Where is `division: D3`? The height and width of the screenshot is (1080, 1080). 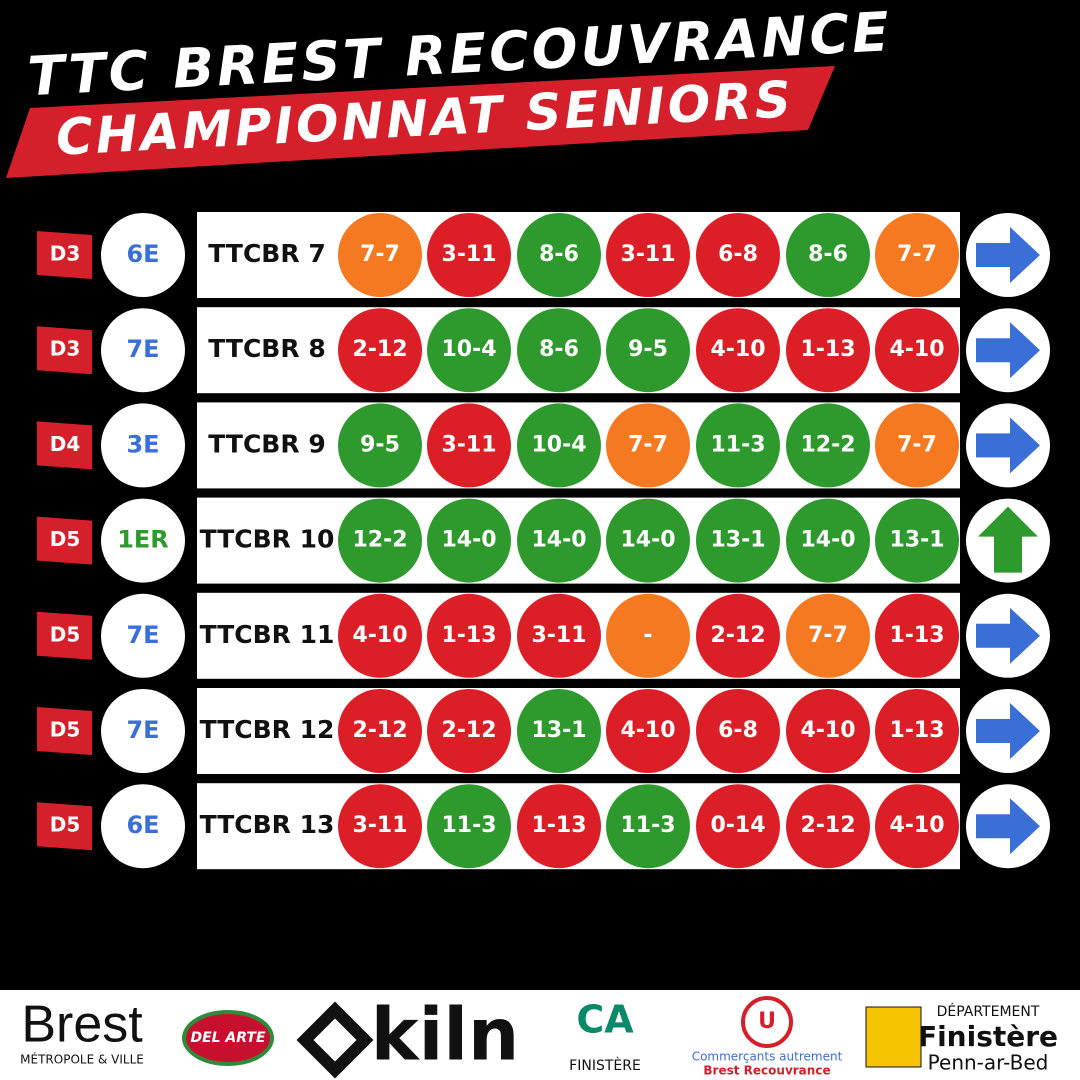
division: D3 is located at coordinates (65, 349).